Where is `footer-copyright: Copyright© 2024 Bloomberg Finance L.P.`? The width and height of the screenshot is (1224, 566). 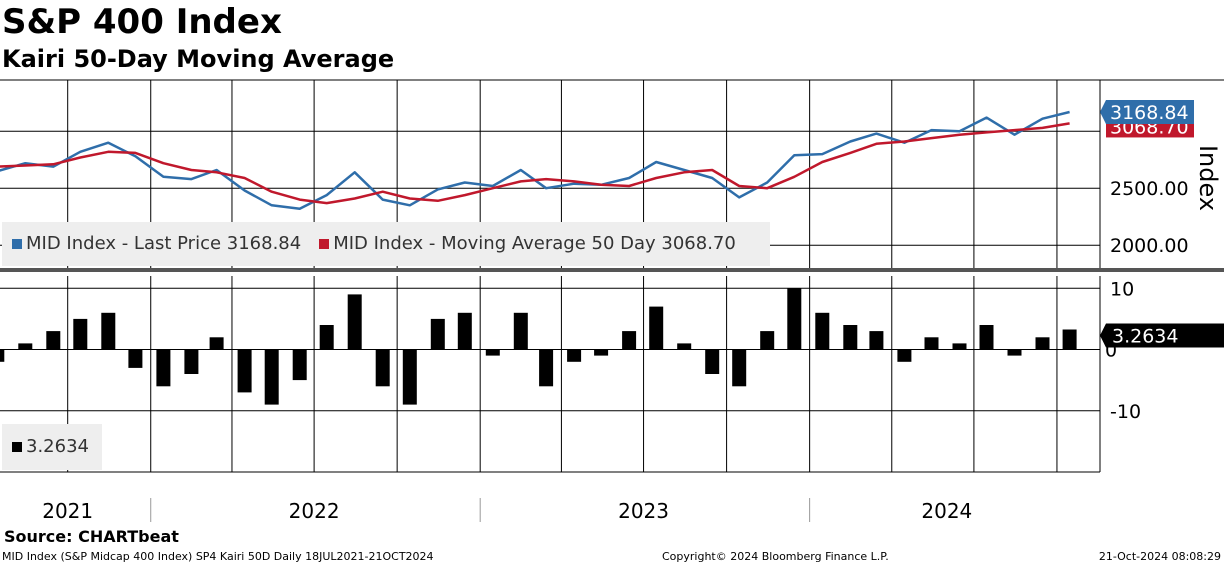
footer-copyright: Copyright© 2024 Bloomberg Finance L.P. is located at coordinates (775, 556).